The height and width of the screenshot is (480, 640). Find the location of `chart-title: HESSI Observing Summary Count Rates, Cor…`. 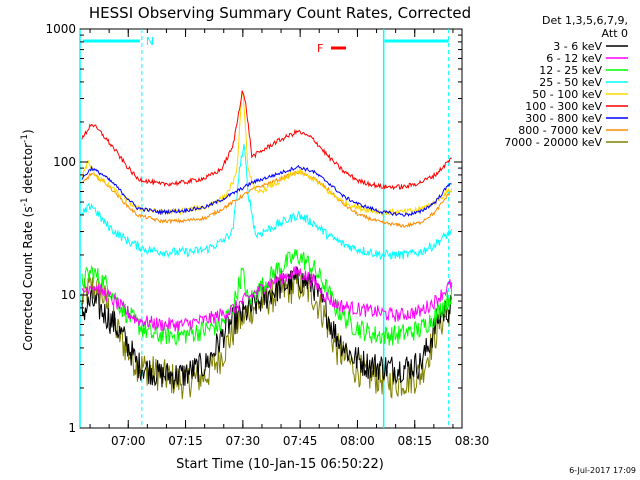

chart-title: HESSI Observing Summary Count Rates, Cor… is located at coordinates (280, 13).